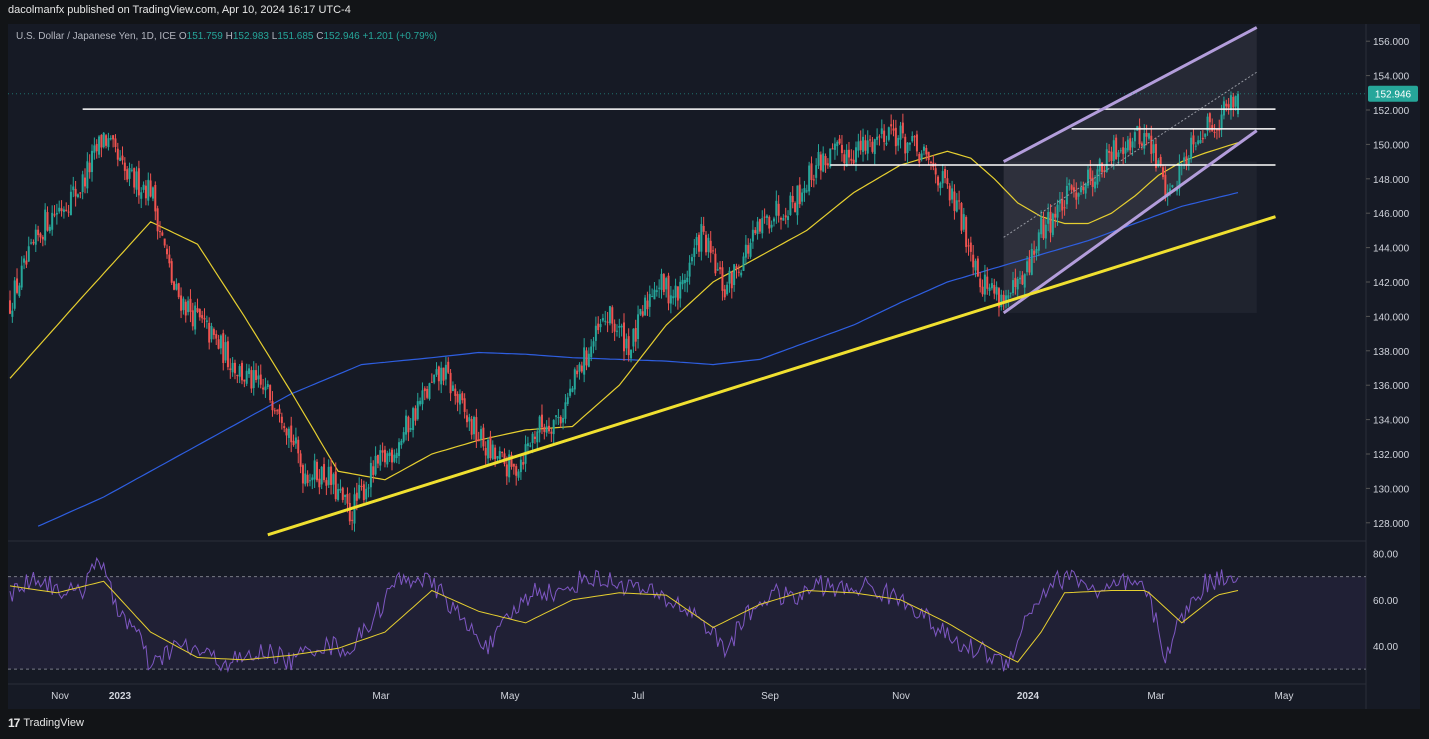  I want to click on last-price-badge, so click(1393, 93).